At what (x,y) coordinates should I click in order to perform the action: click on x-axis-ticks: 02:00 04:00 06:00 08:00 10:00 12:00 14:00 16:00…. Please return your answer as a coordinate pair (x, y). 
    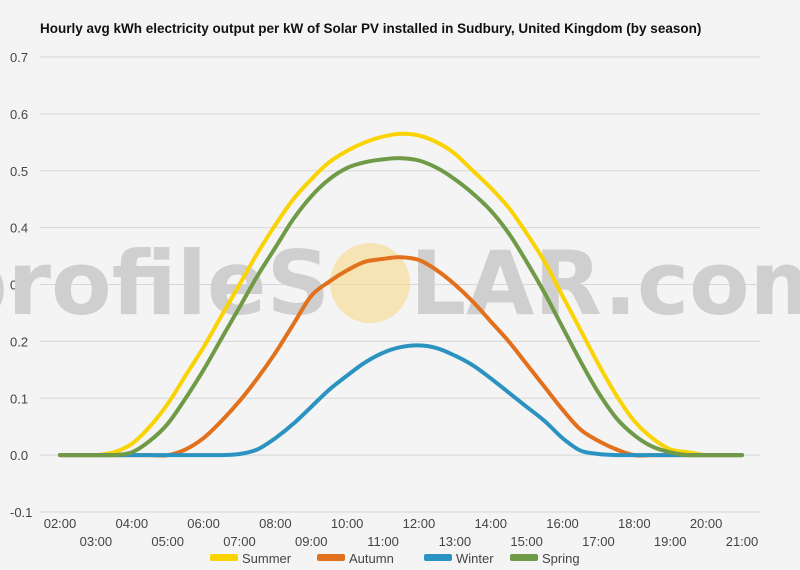
    Looking at the image, I should click on (401, 532).